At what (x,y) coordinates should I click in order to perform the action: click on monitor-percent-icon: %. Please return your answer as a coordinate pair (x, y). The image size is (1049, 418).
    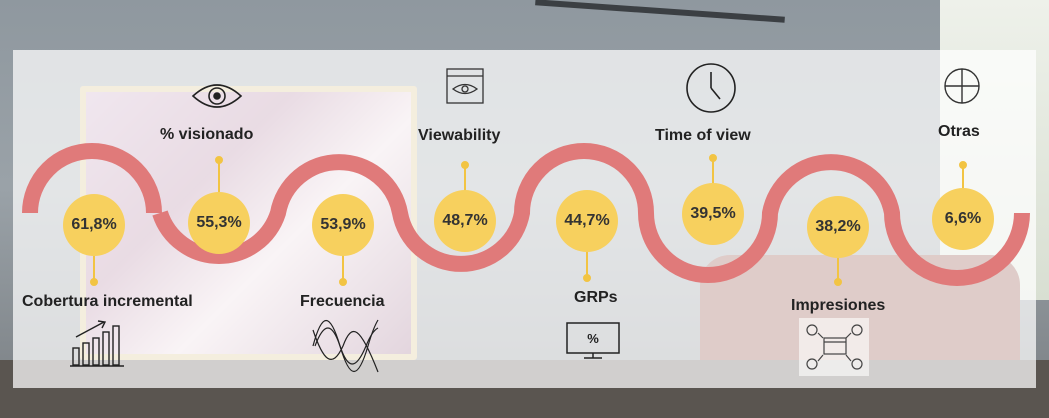
    Looking at the image, I should click on (593, 340).